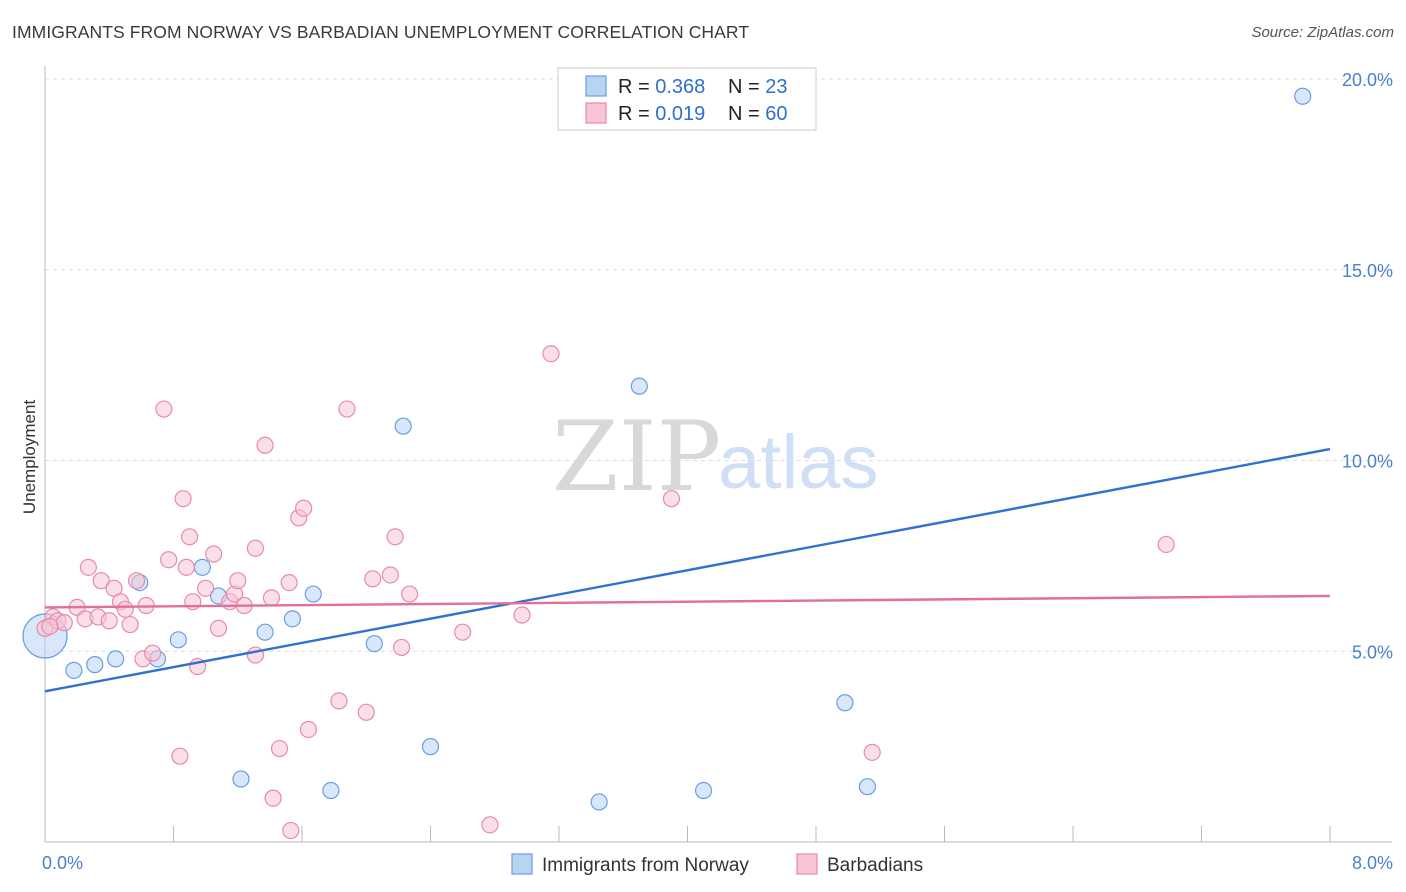  Describe the element at coordinates (1367, 80) in the screenshot. I see `y-tick-label: 20.0%` at that location.